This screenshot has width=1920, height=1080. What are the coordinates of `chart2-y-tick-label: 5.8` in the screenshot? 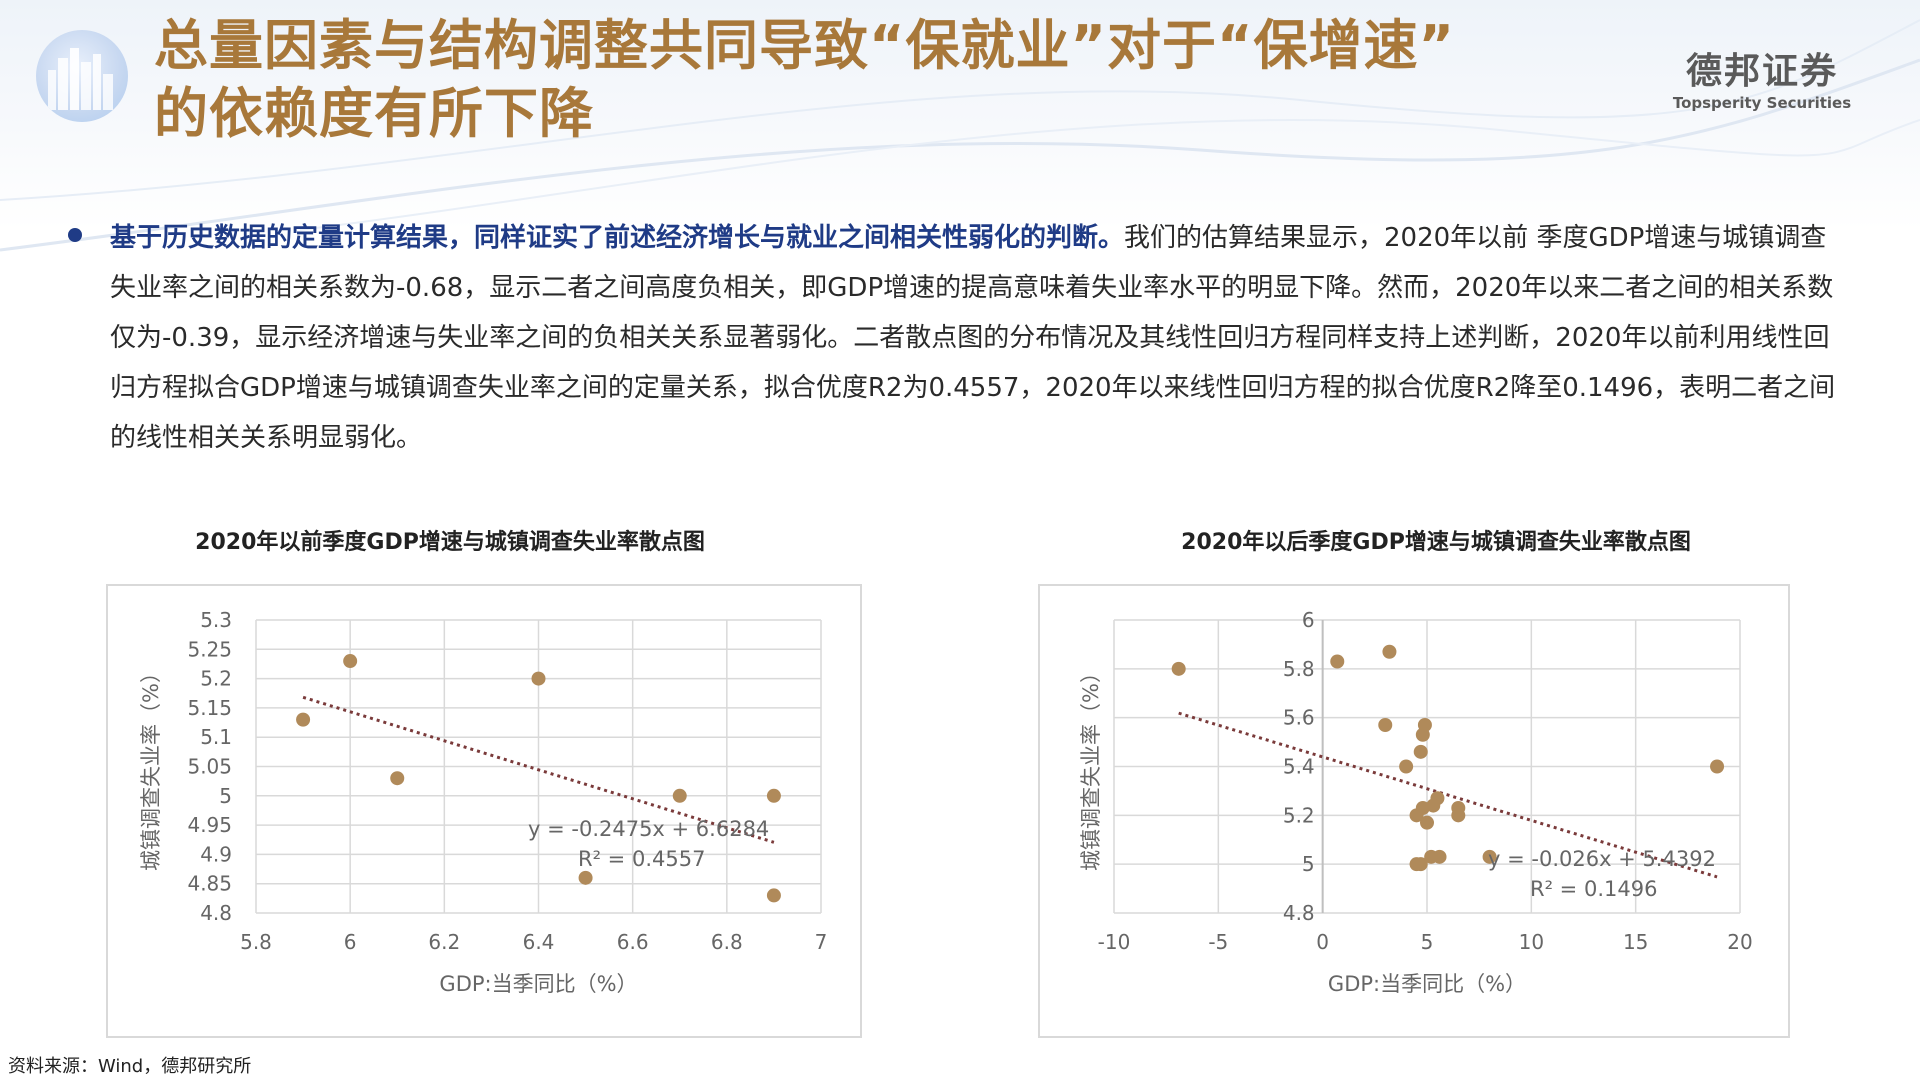 It's located at (1299, 669).